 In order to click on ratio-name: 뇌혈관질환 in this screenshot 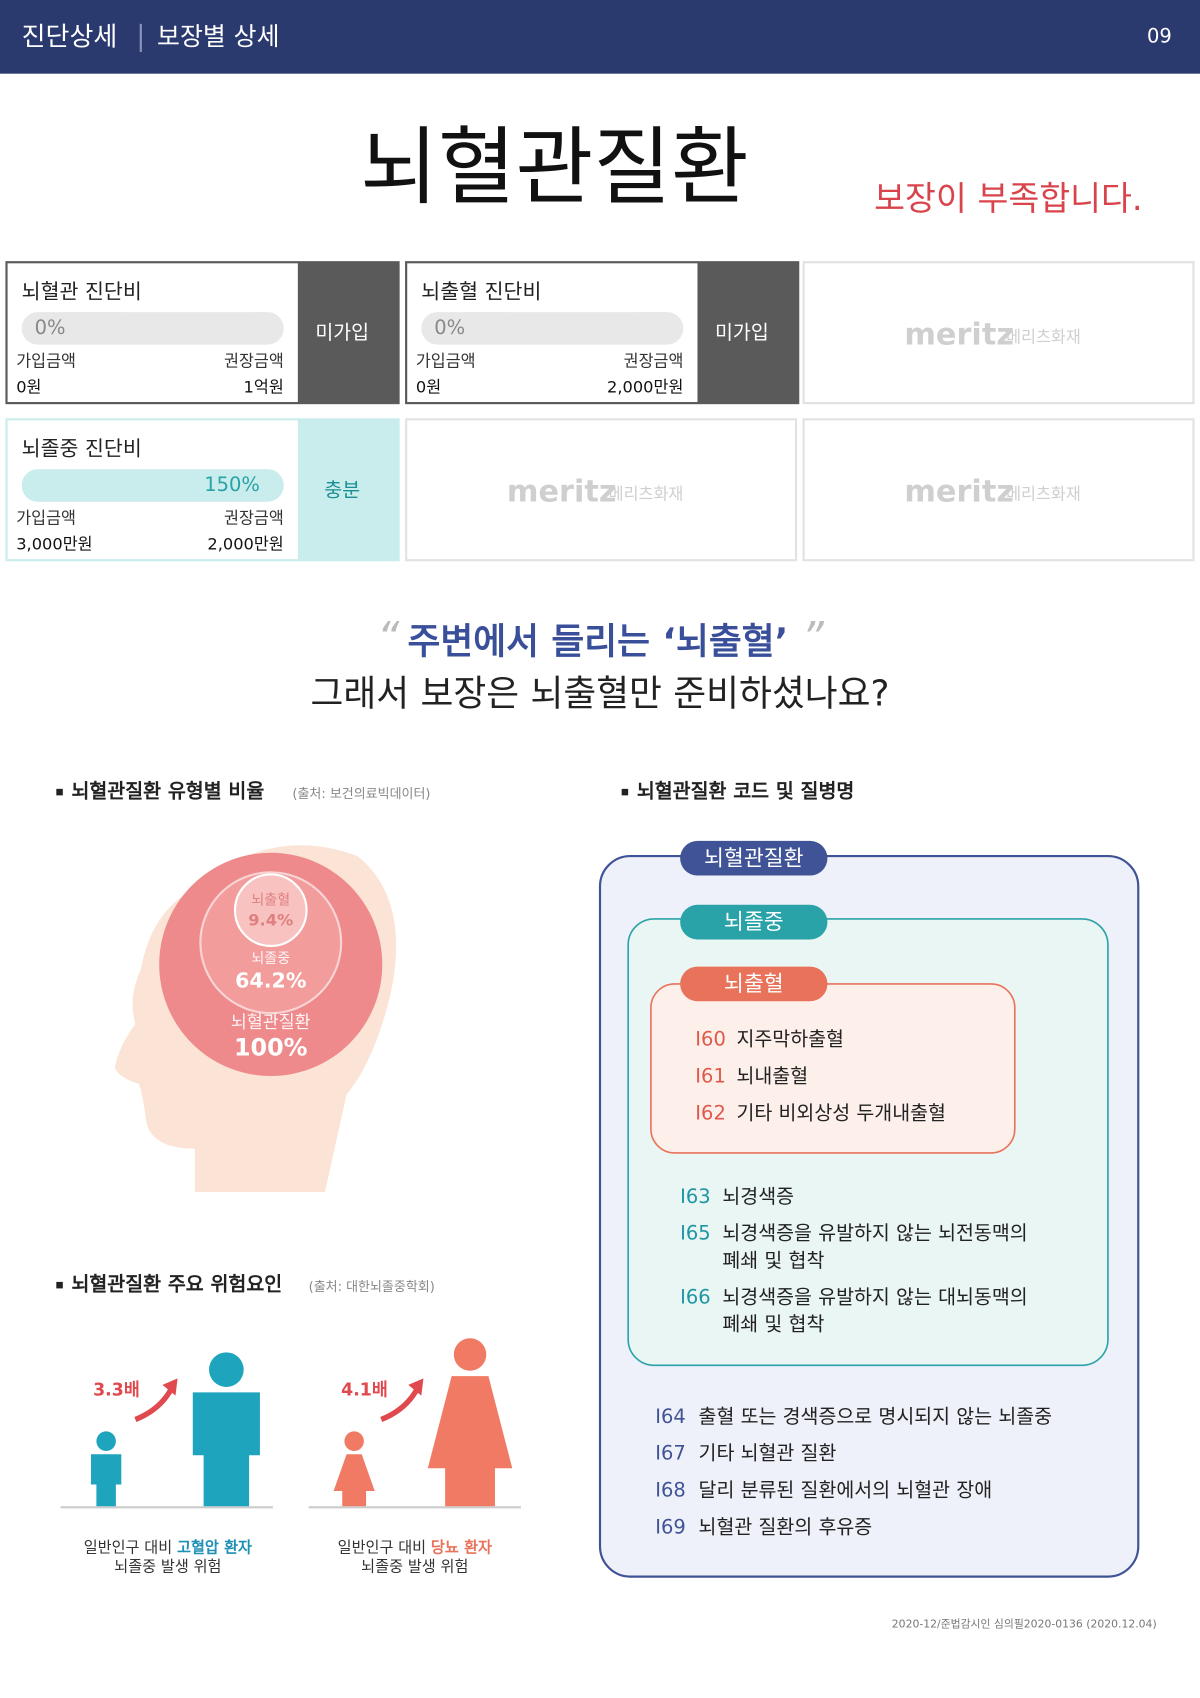, I will do `click(271, 1023)`.